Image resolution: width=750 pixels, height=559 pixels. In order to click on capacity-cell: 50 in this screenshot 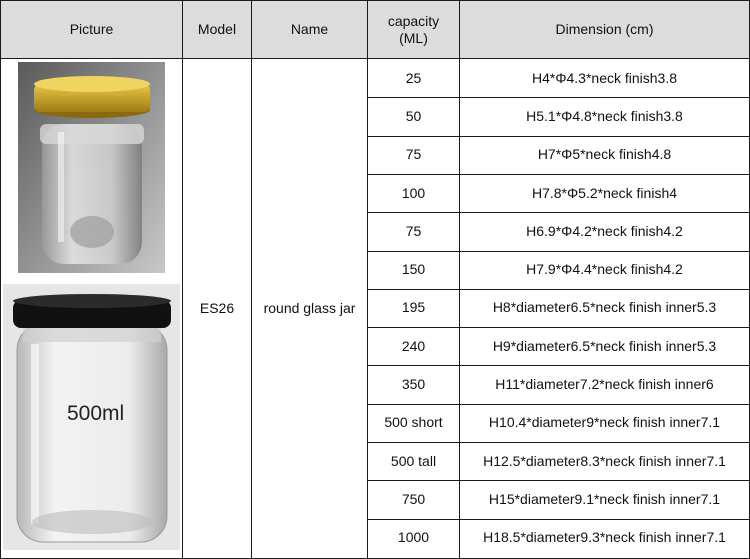, I will do `click(413, 115)`.